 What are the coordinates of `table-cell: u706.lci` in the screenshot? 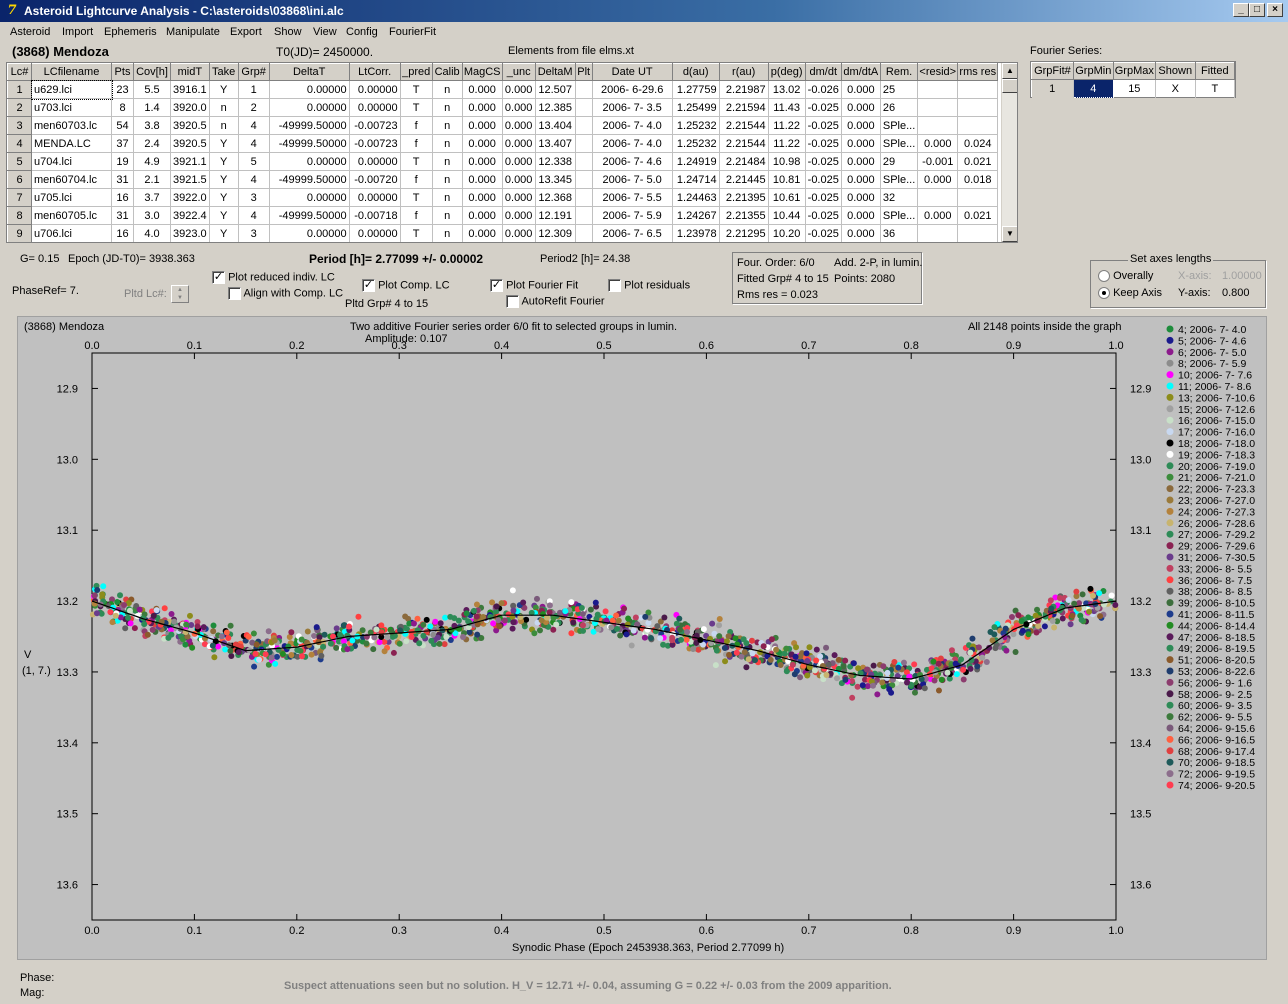 It's located at (71, 233).